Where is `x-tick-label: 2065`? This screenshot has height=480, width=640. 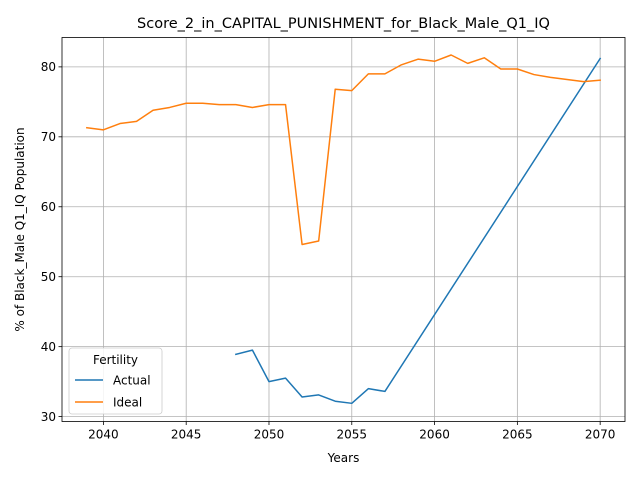
x-tick-label: 2065 is located at coordinates (517, 435).